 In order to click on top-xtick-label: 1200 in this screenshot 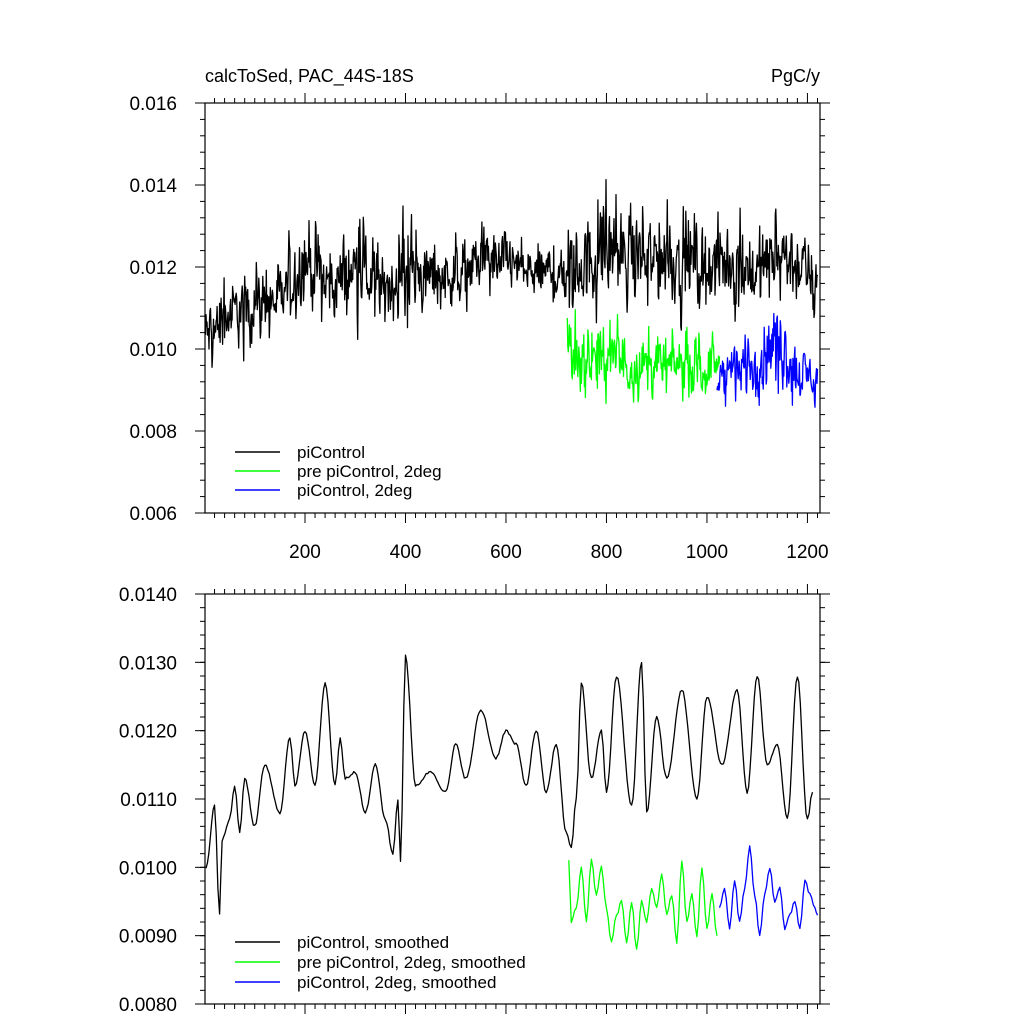, I will do `click(807, 552)`.